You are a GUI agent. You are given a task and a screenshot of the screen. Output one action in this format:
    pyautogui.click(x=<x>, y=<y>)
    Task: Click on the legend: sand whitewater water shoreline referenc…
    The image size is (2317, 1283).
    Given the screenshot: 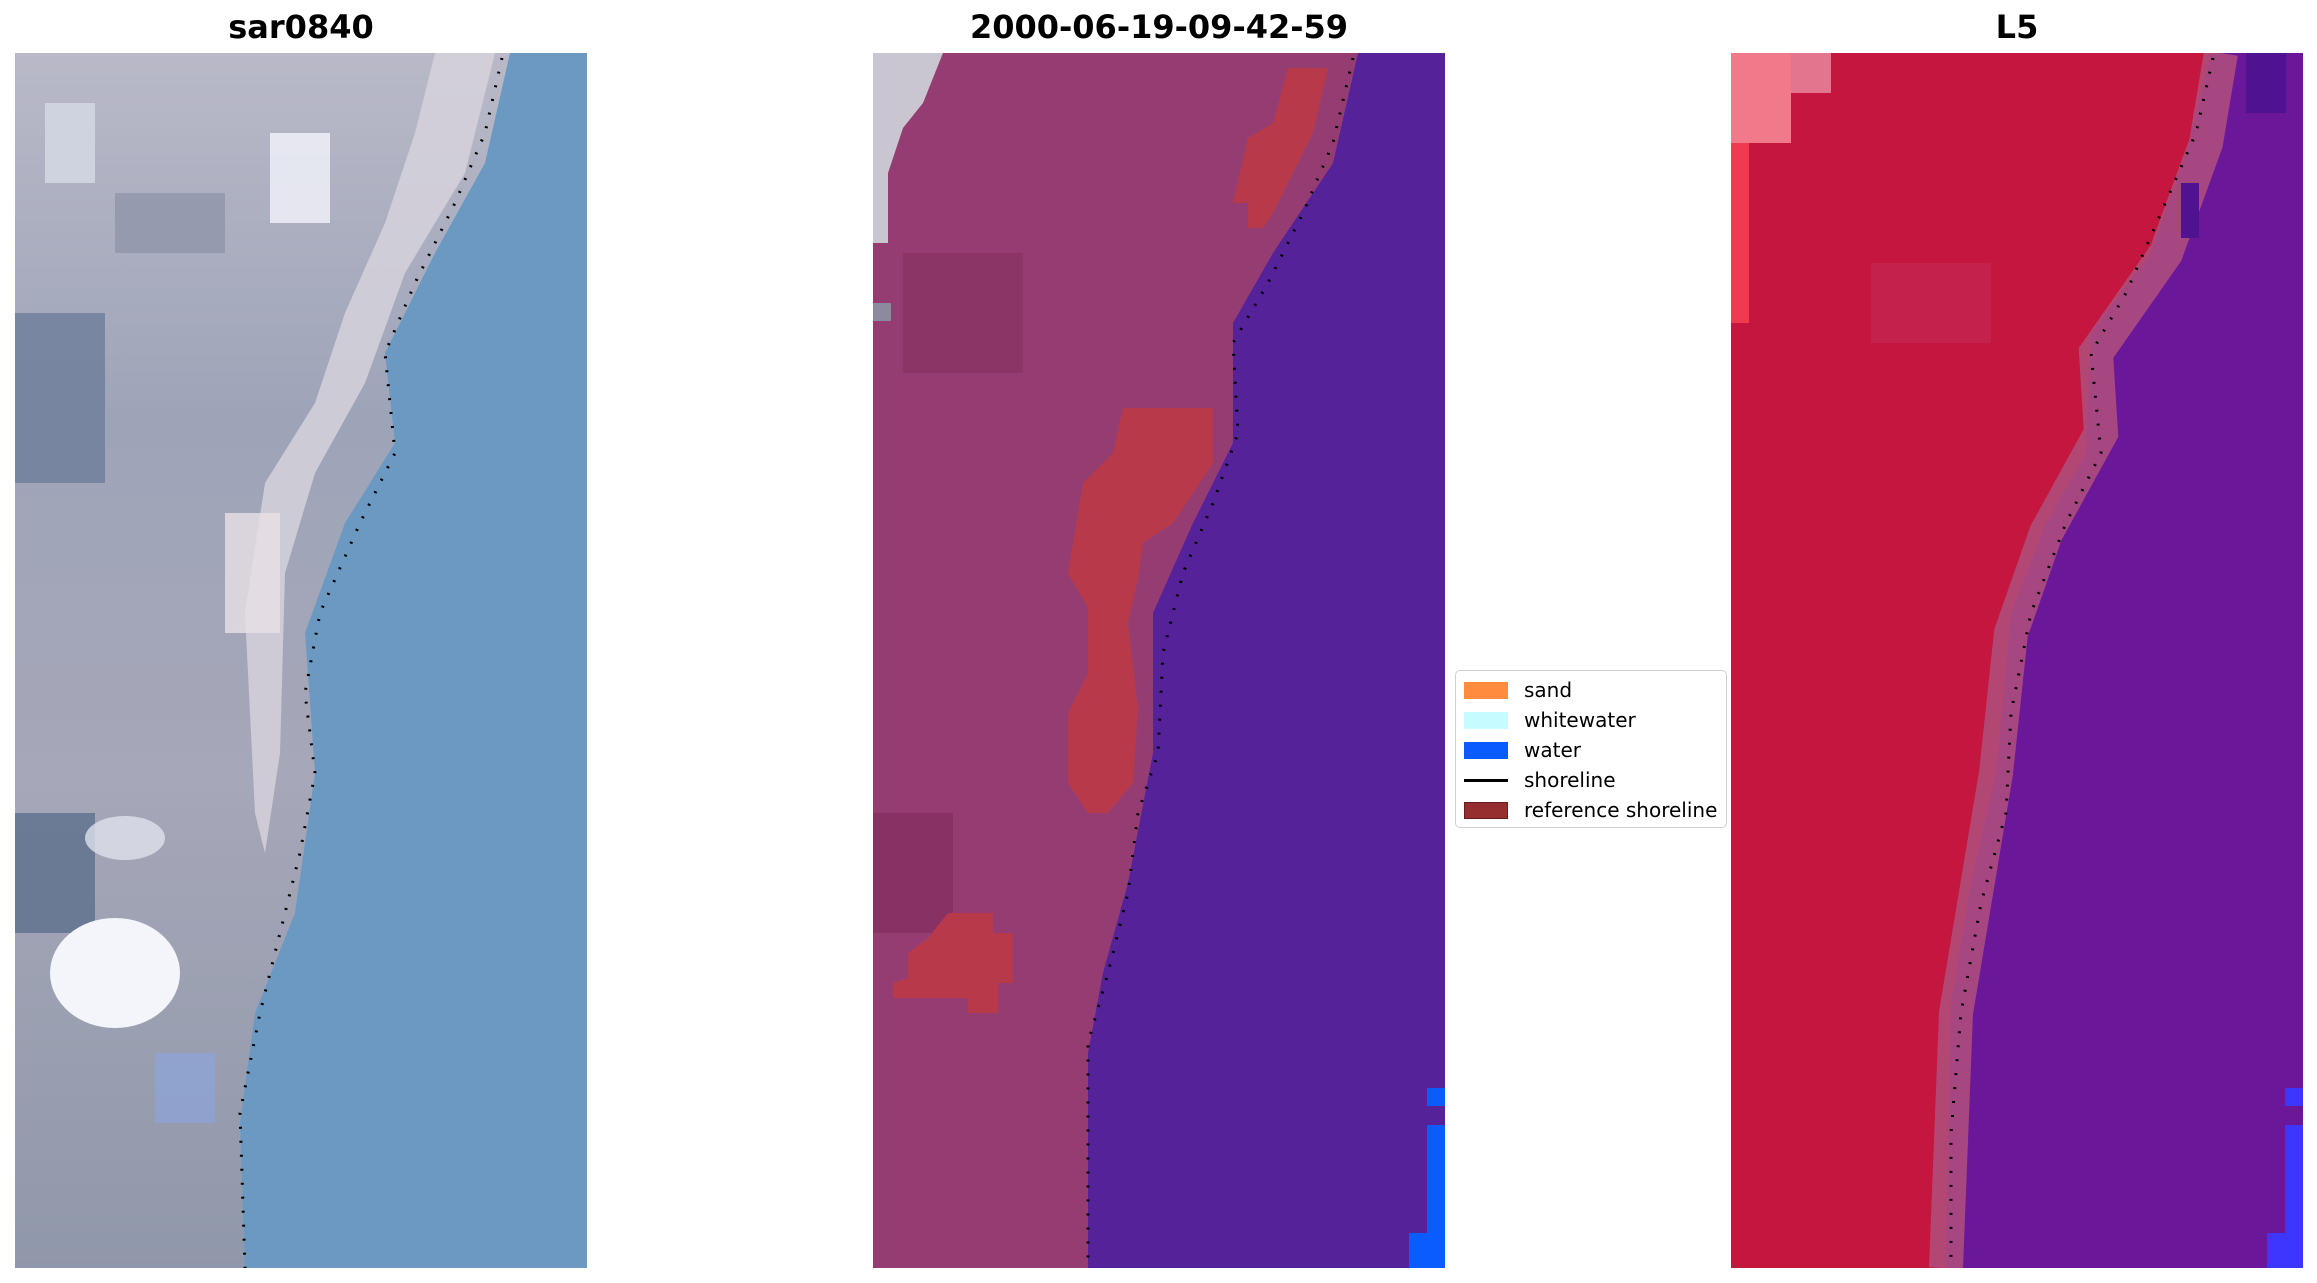 What is the action you would take?
    pyautogui.click(x=1591, y=749)
    